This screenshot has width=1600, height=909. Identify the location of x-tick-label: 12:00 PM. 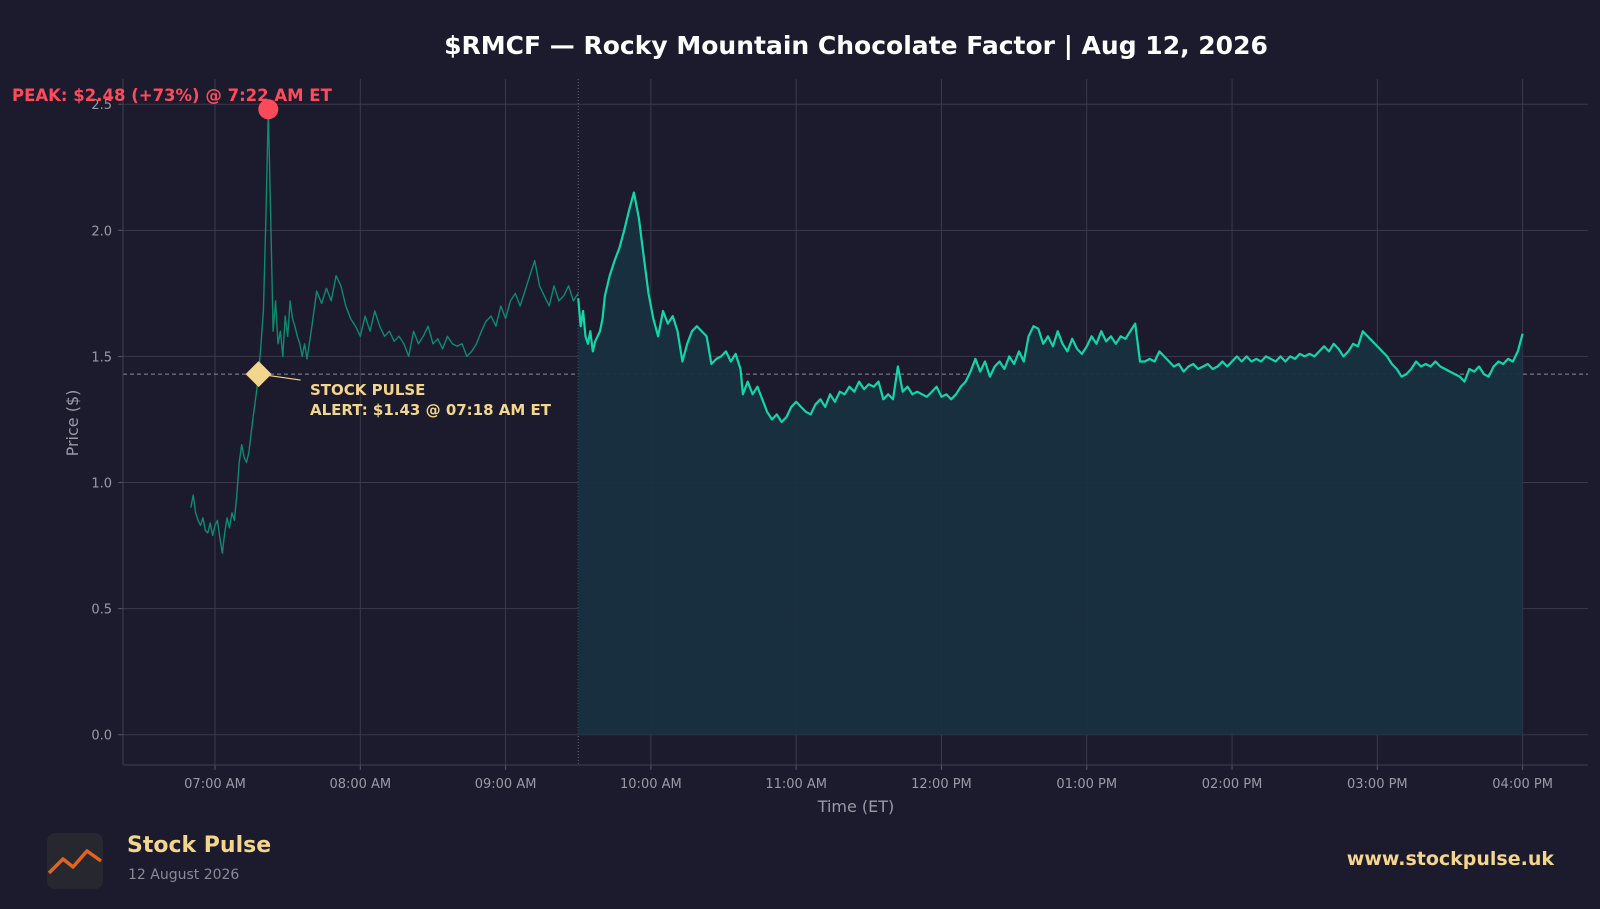
(941, 784).